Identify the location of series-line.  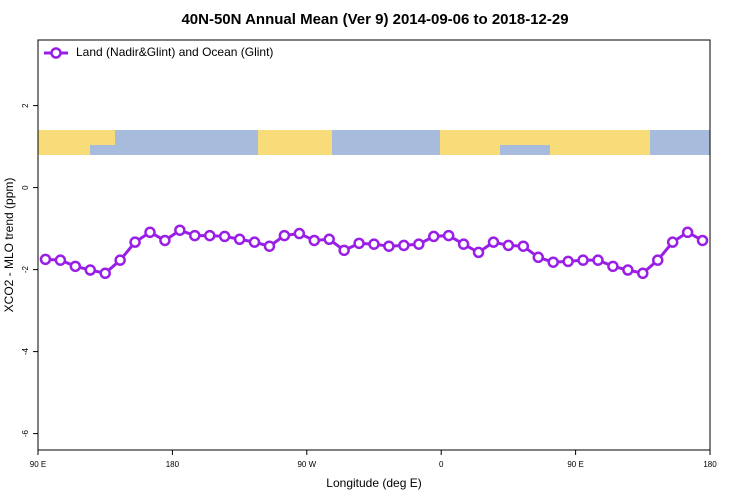
(374, 251).